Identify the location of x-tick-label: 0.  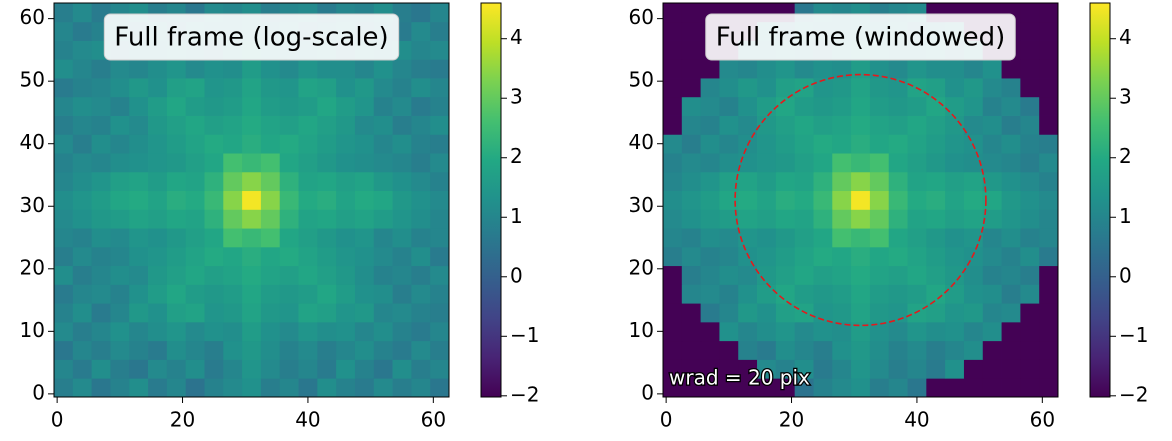
(666, 420).